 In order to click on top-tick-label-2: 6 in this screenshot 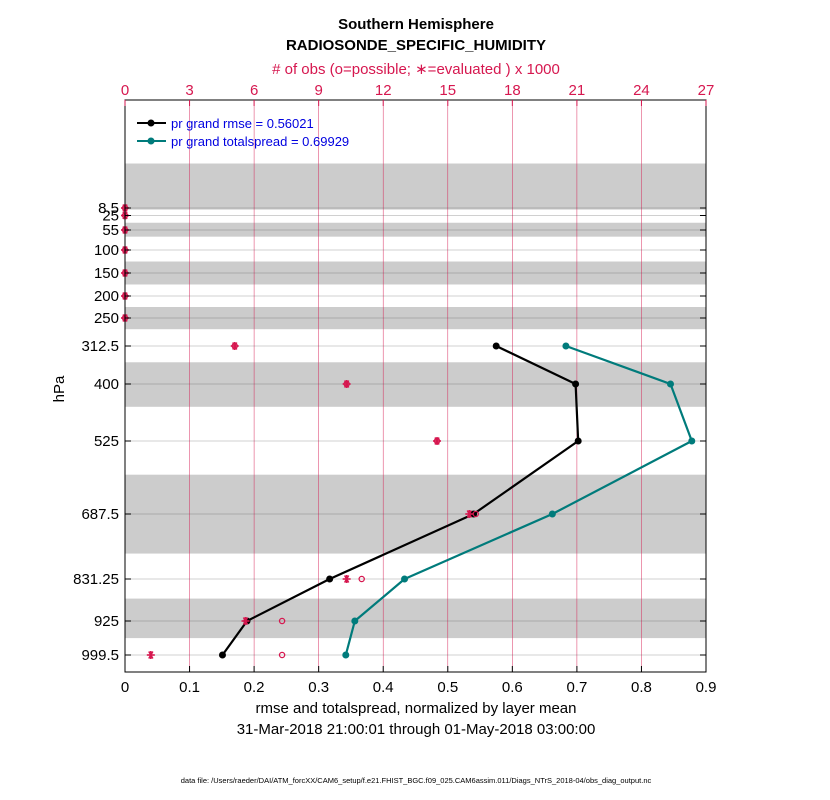, I will do `click(254, 90)`.